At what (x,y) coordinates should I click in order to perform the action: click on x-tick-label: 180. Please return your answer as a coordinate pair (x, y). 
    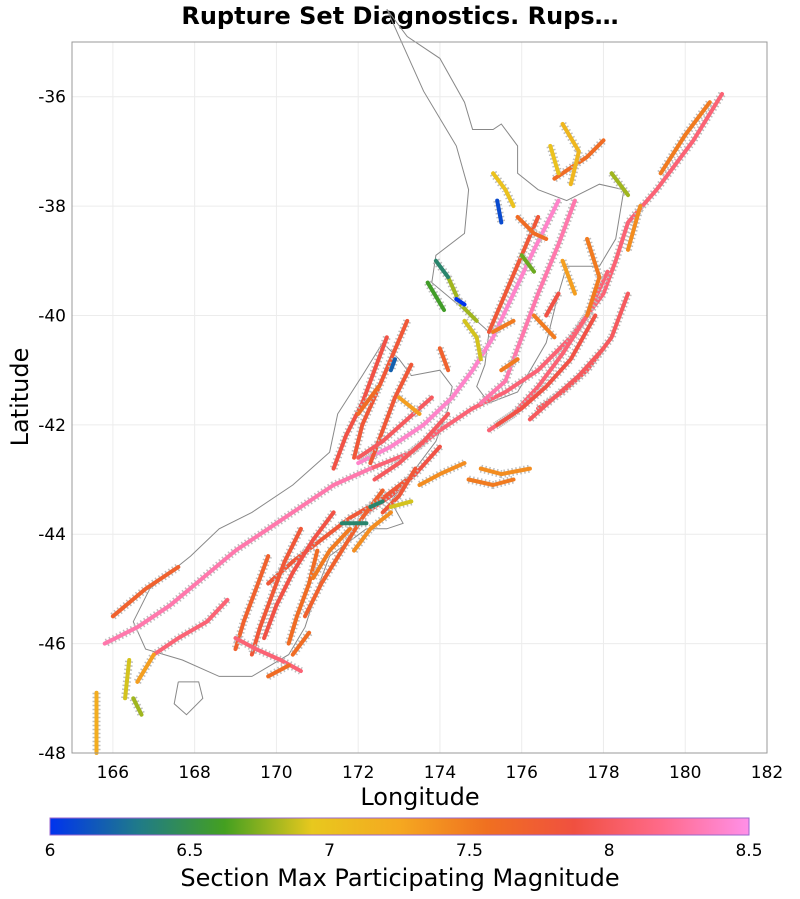
    Looking at the image, I should click on (685, 773).